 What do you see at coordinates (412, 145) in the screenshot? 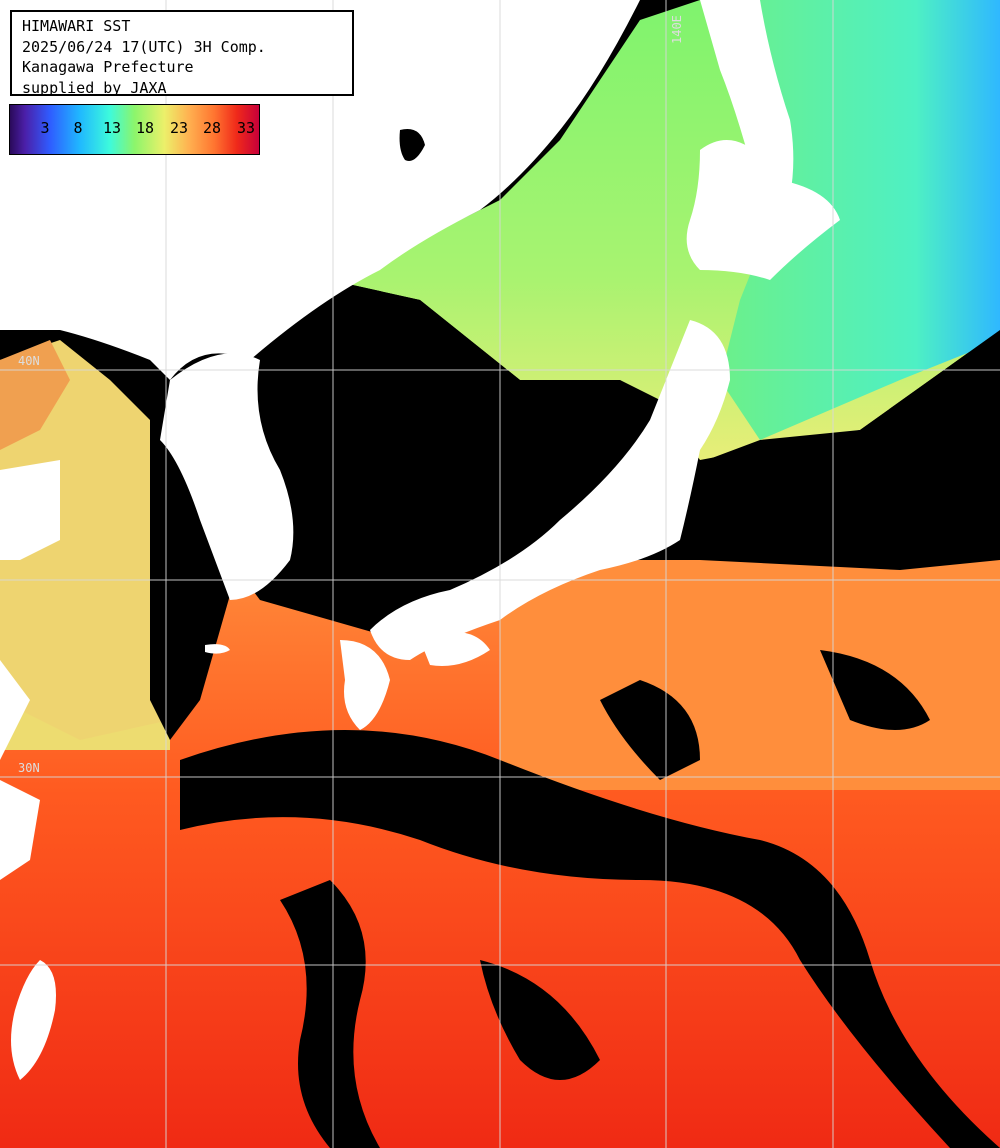
I see `land-oki` at bounding box center [412, 145].